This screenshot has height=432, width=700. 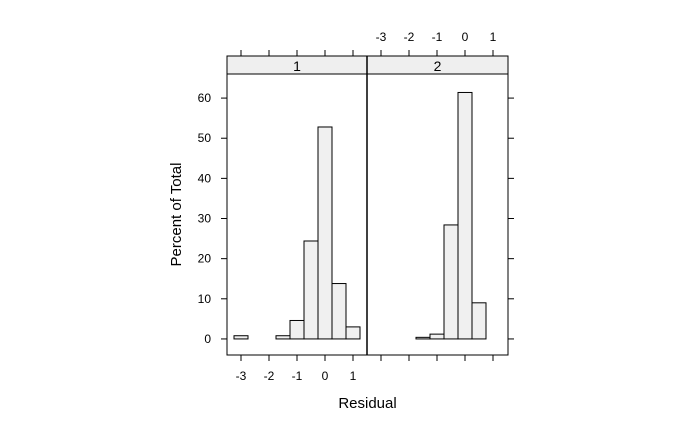 What do you see at coordinates (479, 321) in the screenshot?
I see `bar-panel2-bin8` at bounding box center [479, 321].